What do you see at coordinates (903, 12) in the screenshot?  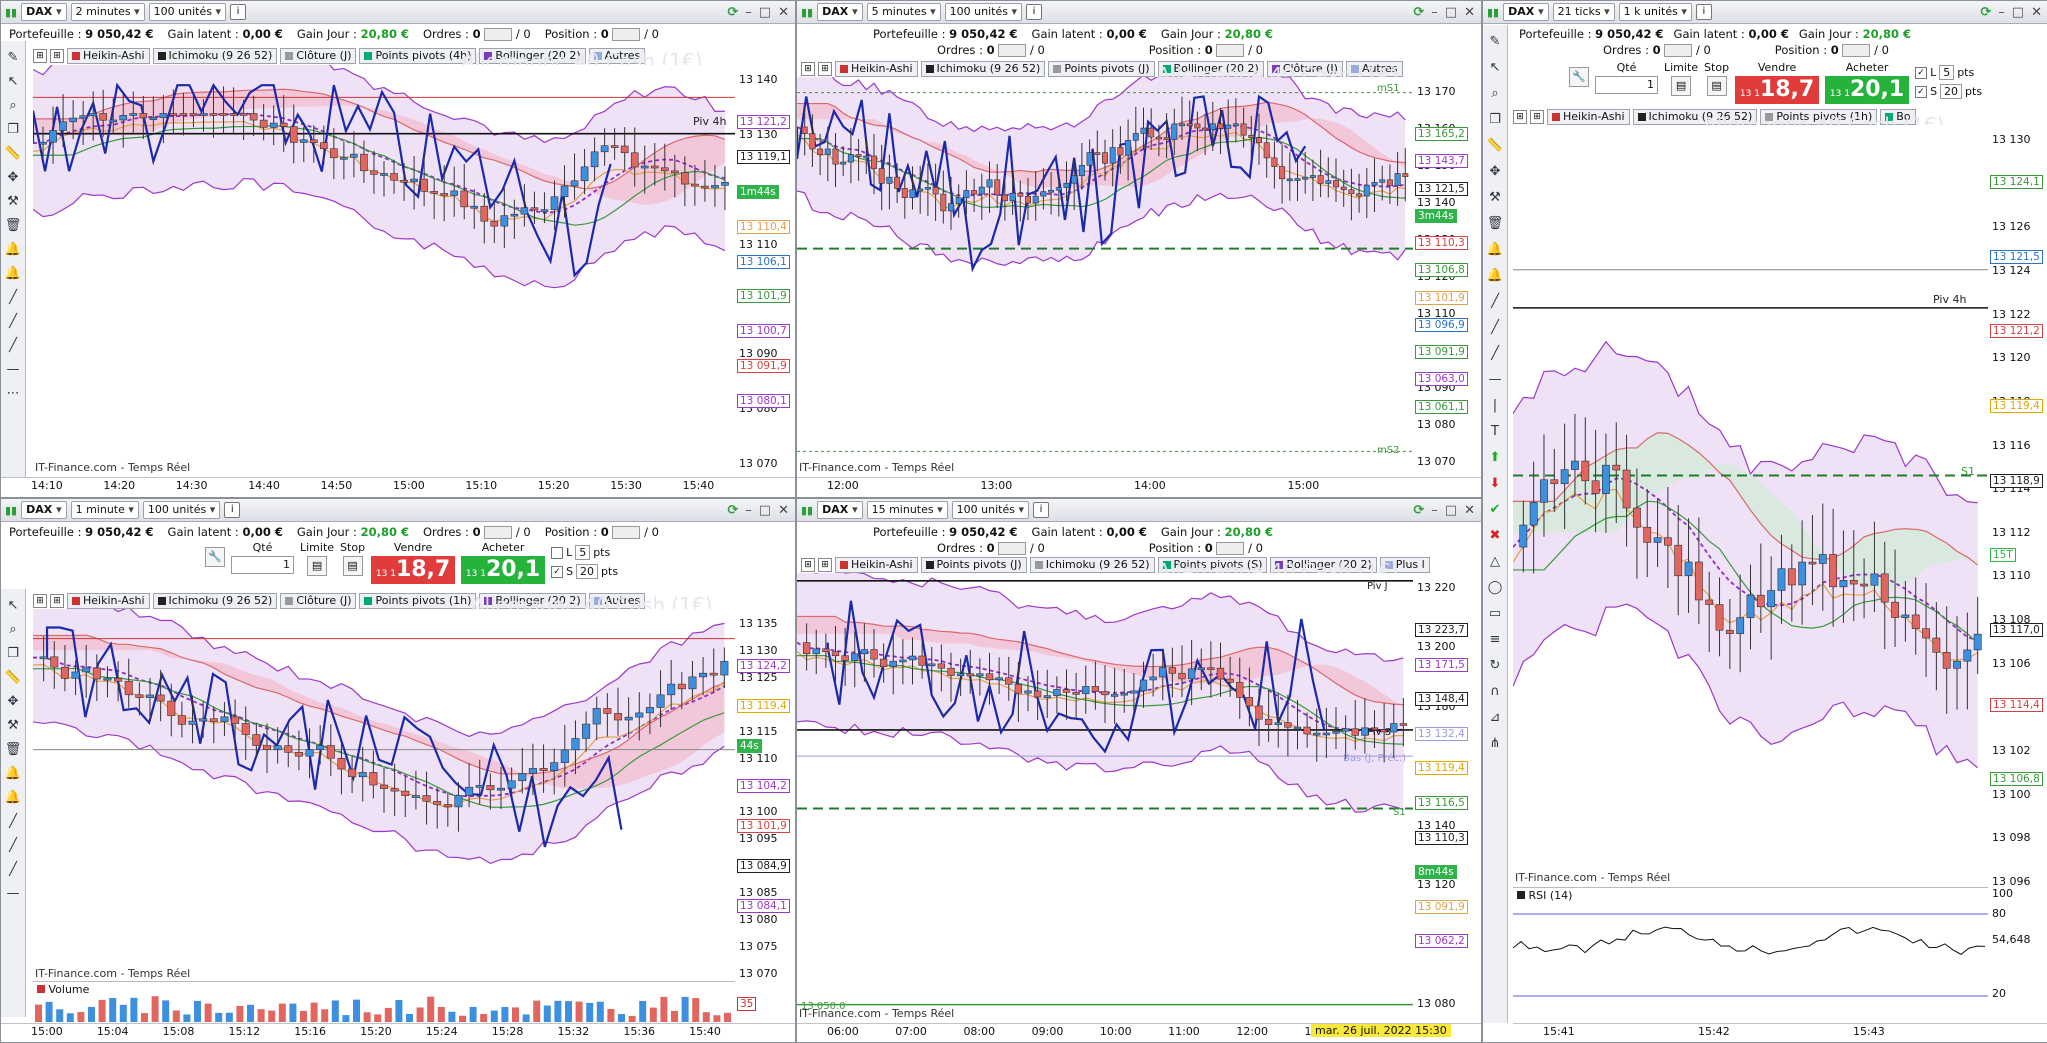 I see `timeframe-dropdown: 5 minutes` at bounding box center [903, 12].